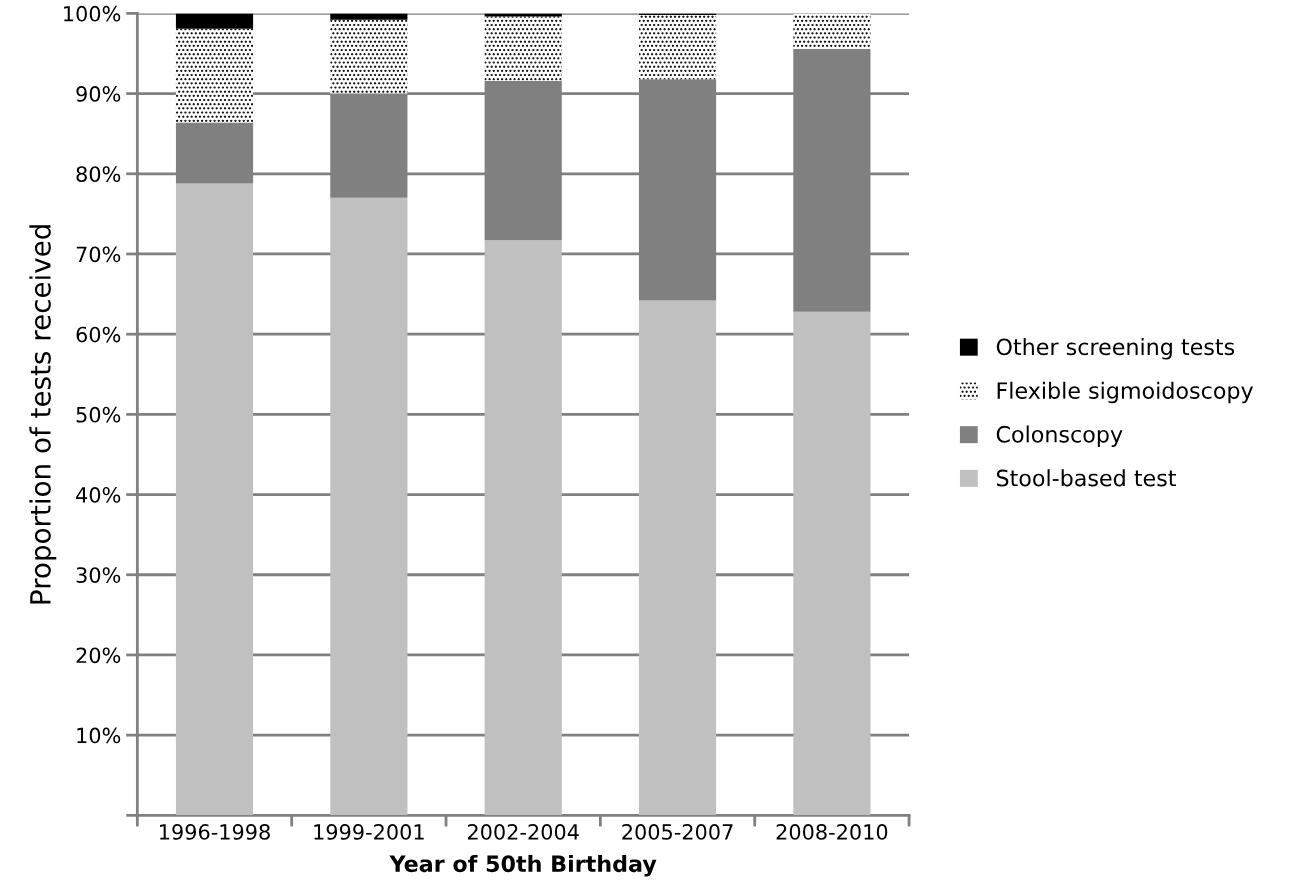 The width and height of the screenshot is (1308, 894). I want to click on x-tick-label: 1999-2001, so click(369, 832).